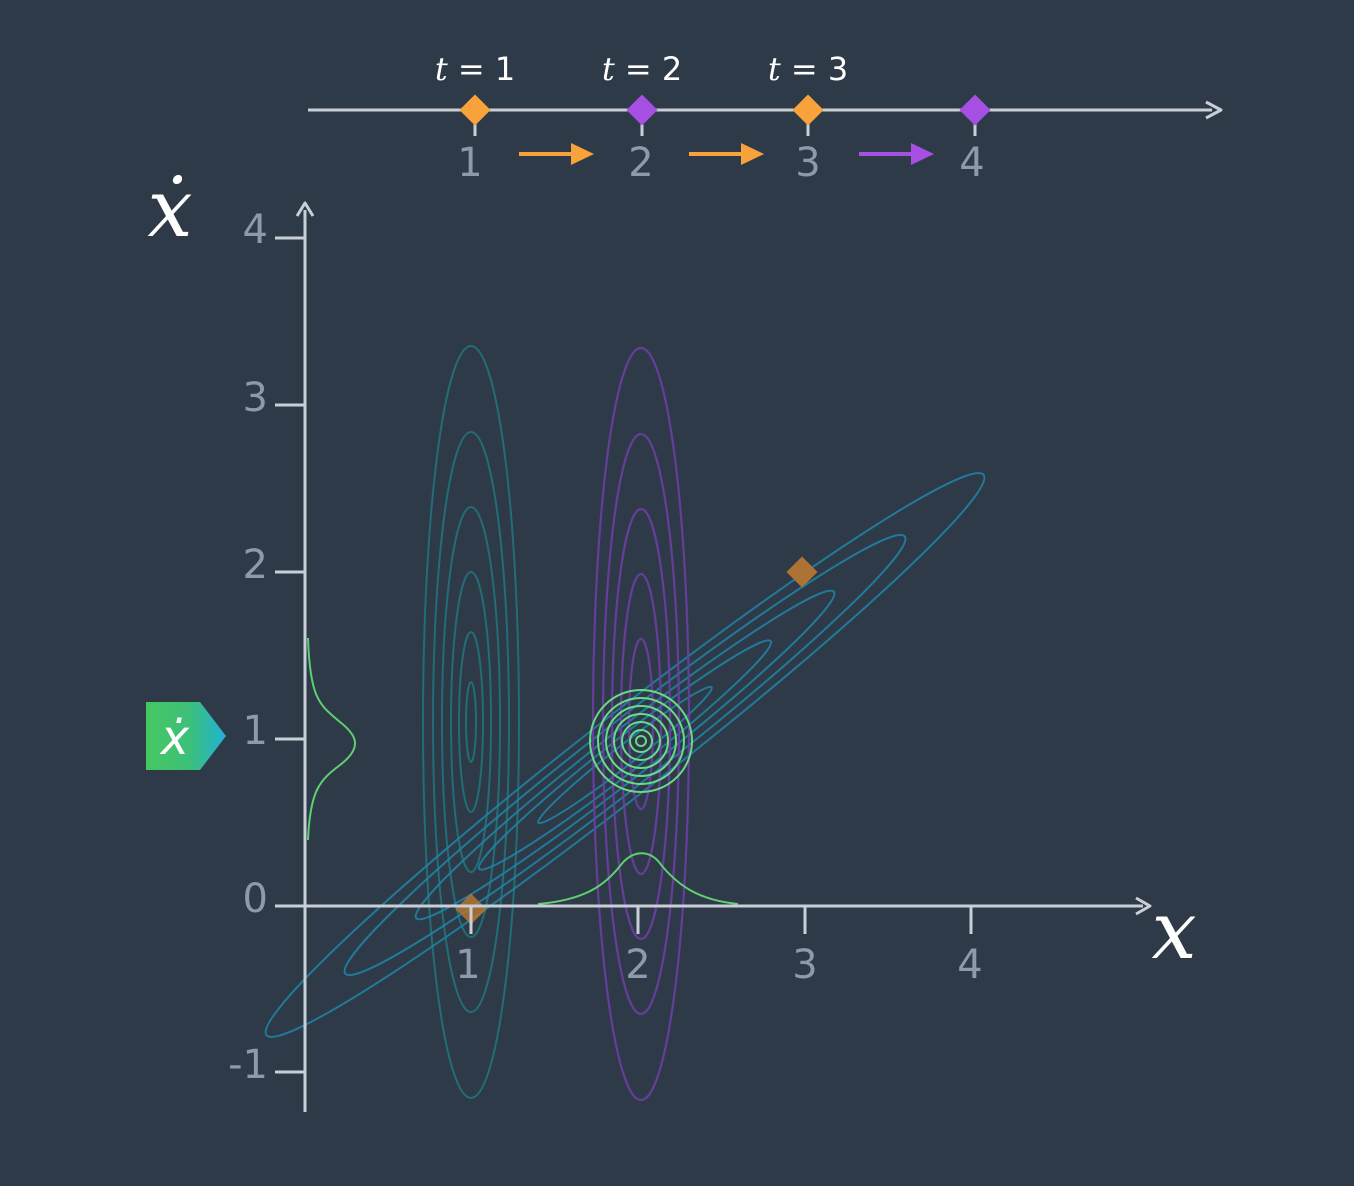 This screenshot has width=1354, height=1186. What do you see at coordinates (467, 965) in the screenshot?
I see `x-tick-label: 1` at bounding box center [467, 965].